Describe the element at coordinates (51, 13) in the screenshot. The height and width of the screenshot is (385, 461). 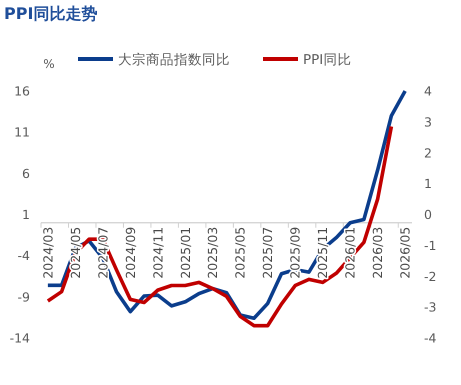
I see `chart-title: PPI同比走势` at that location.